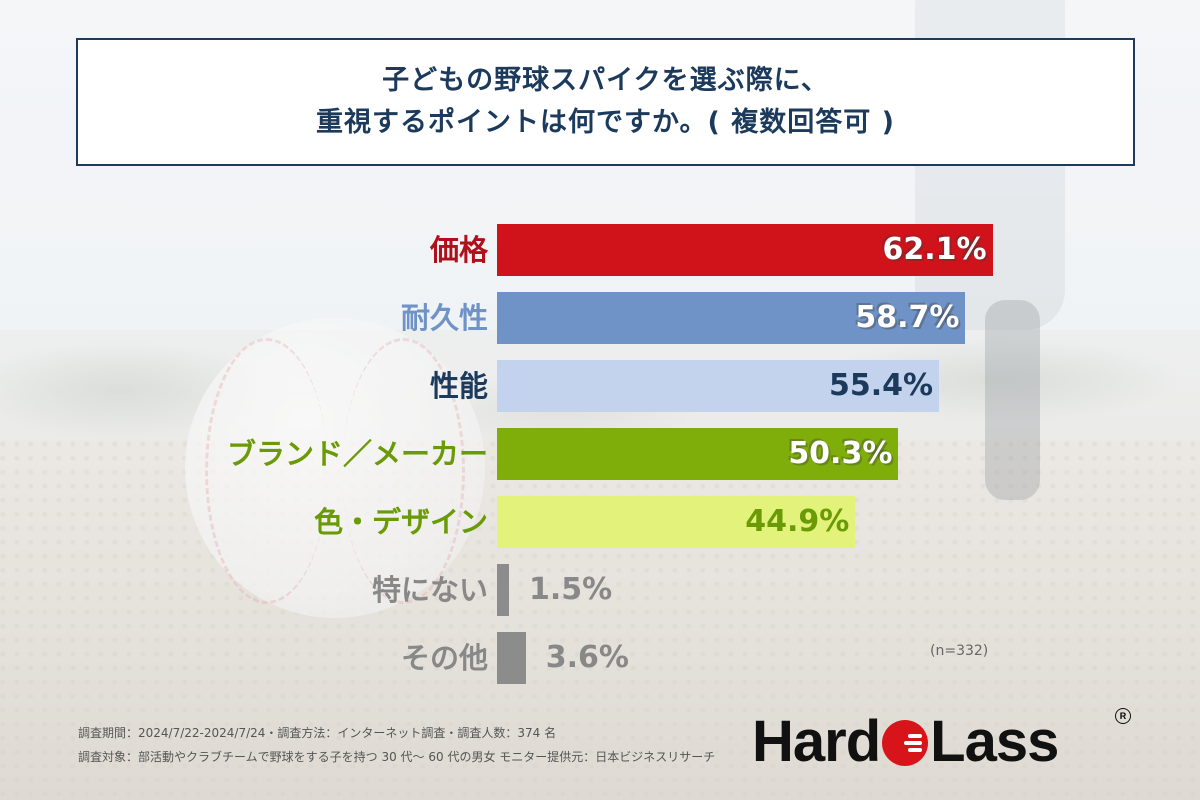 Image resolution: width=1200 pixels, height=800 pixels. I want to click on hardlass-logo: Hard Lass, so click(905, 741).